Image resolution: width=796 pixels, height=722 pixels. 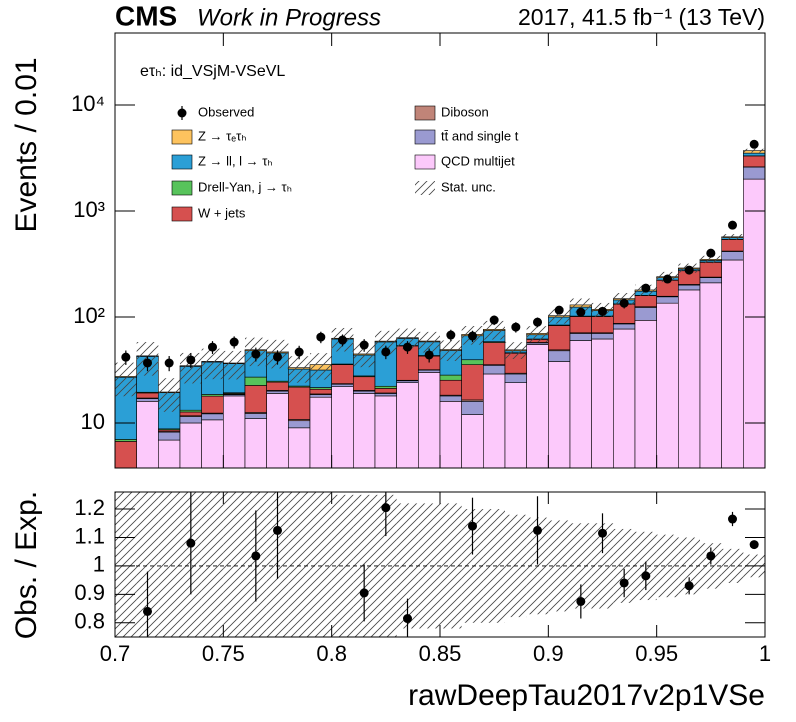 I want to click on legend-label: W + jets, so click(x=222, y=212).